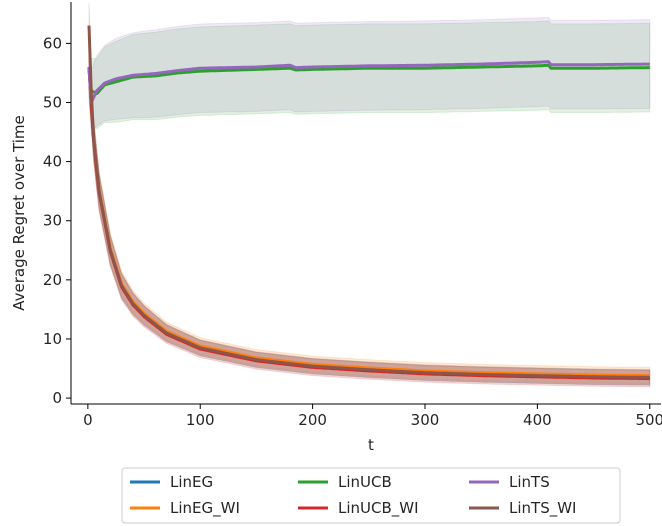 The image size is (662, 526). Describe the element at coordinates (542, 508) in the screenshot. I see `legend-label-LinTS_WI: LinTS_WI` at that location.